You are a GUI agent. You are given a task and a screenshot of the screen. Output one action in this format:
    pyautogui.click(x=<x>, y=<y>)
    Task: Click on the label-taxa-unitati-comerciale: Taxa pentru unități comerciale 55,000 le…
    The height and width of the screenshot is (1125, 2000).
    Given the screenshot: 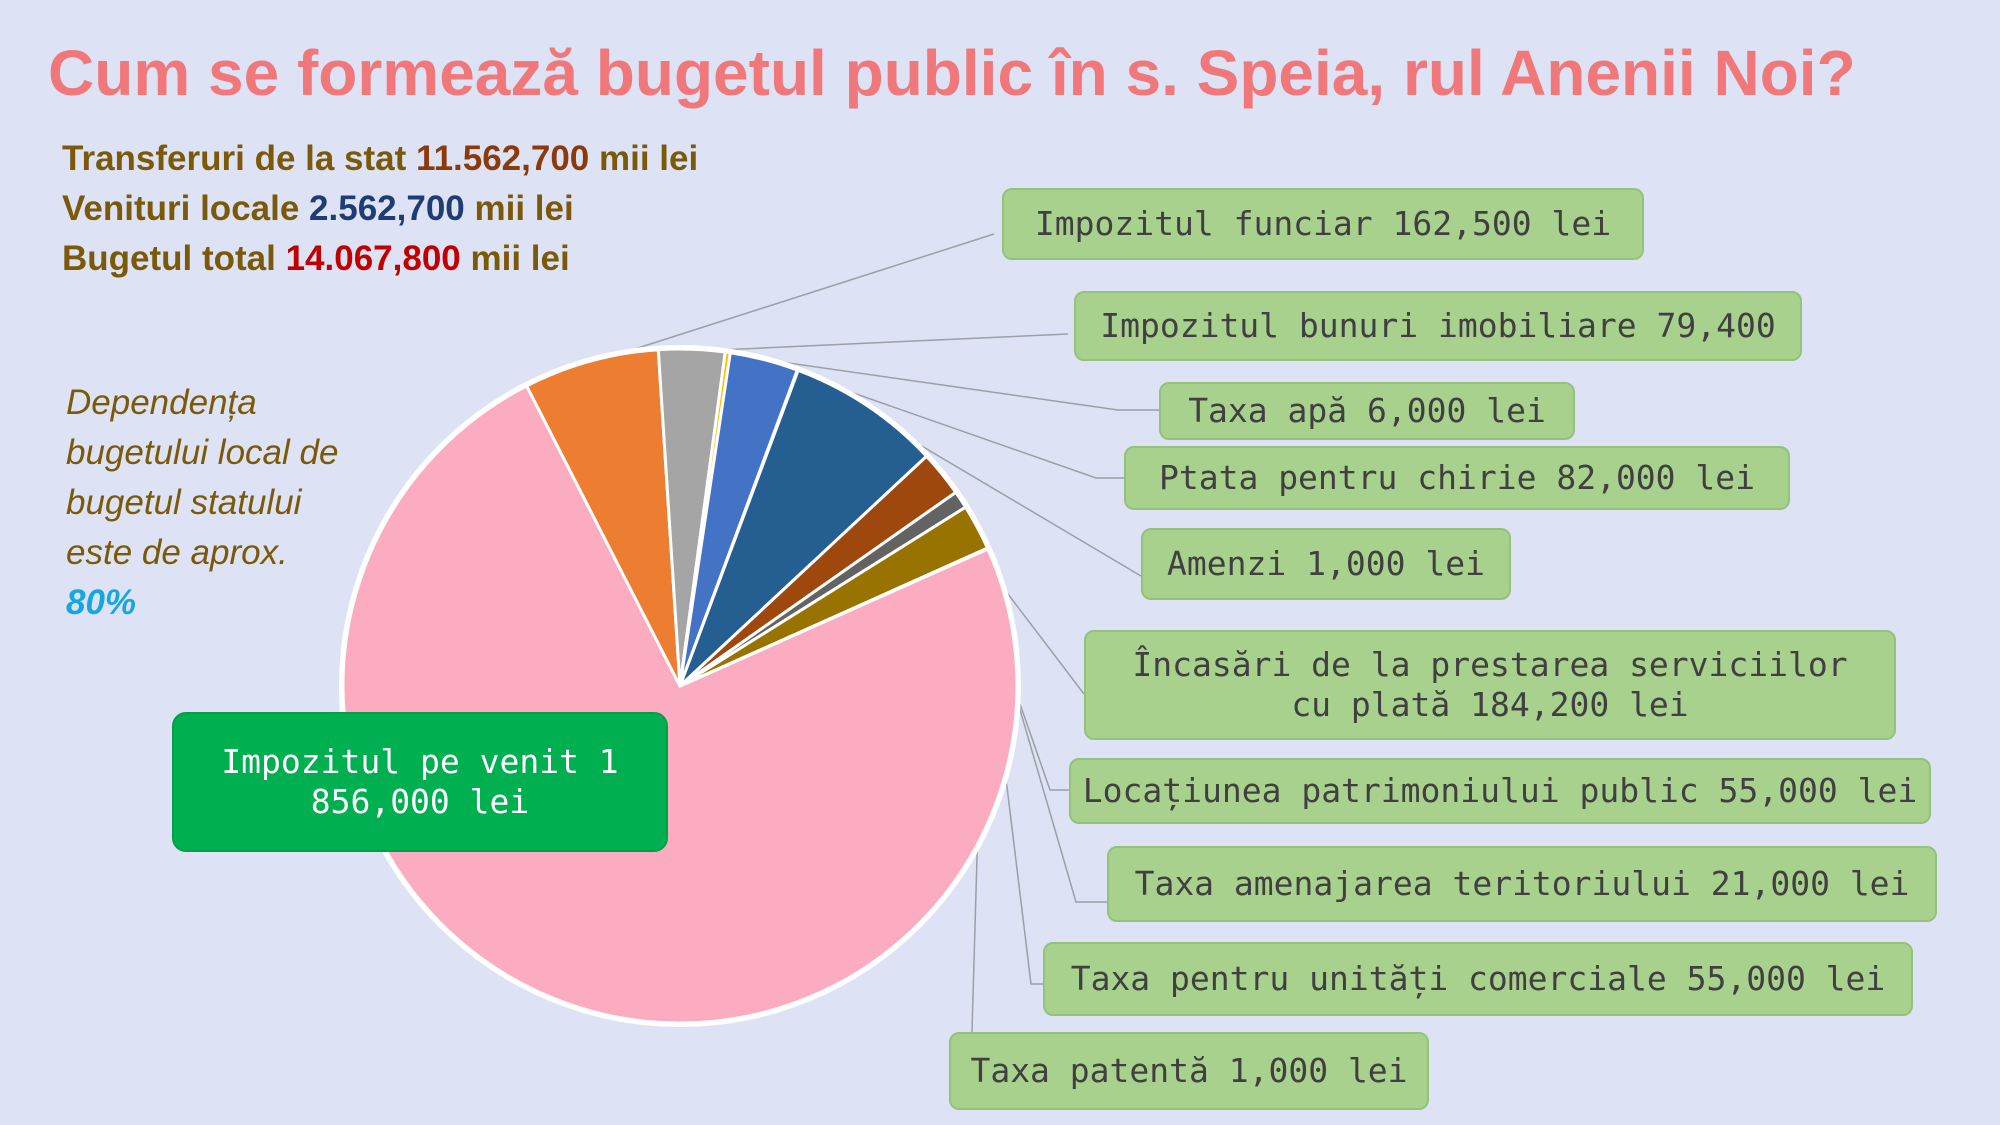 What is the action you would take?
    pyautogui.click(x=1478, y=979)
    